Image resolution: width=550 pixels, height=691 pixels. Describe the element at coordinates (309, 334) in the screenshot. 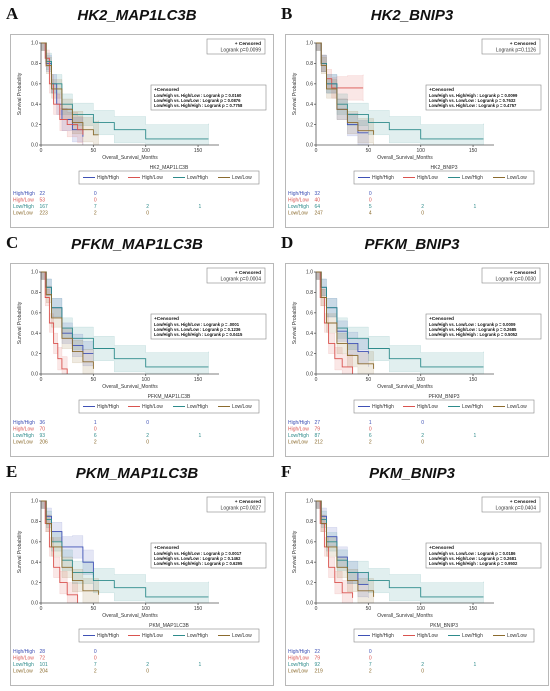

I see `y-tick-label: 0.4` at that location.